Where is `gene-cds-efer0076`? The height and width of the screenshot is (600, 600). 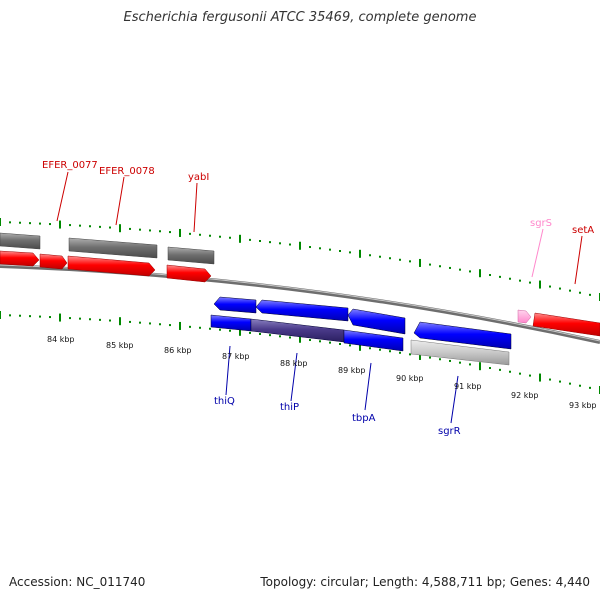 gene-cds-efer0076 is located at coordinates (20, 241).